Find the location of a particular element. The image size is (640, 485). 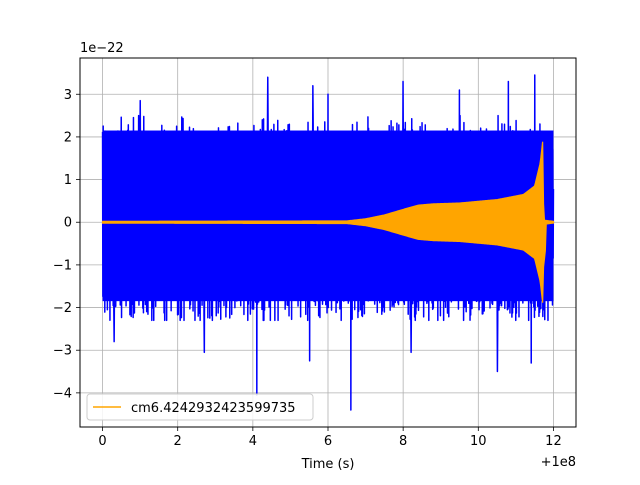

x-tick-label: 4 is located at coordinates (253, 441).